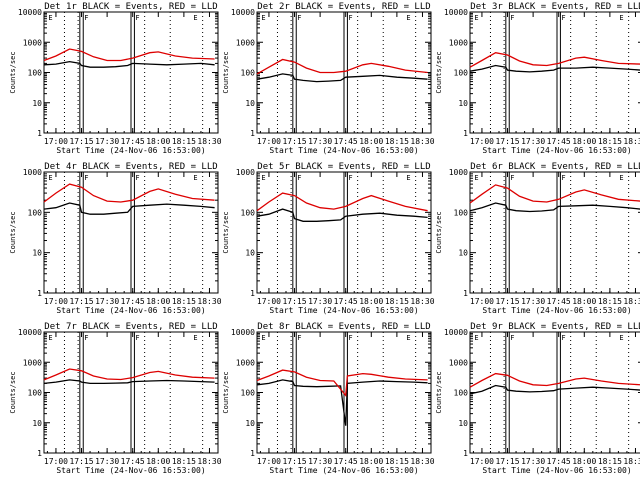  I want to click on panel-title: Det 8r BLACK = Events, RED = LLD, so click(343, 327).